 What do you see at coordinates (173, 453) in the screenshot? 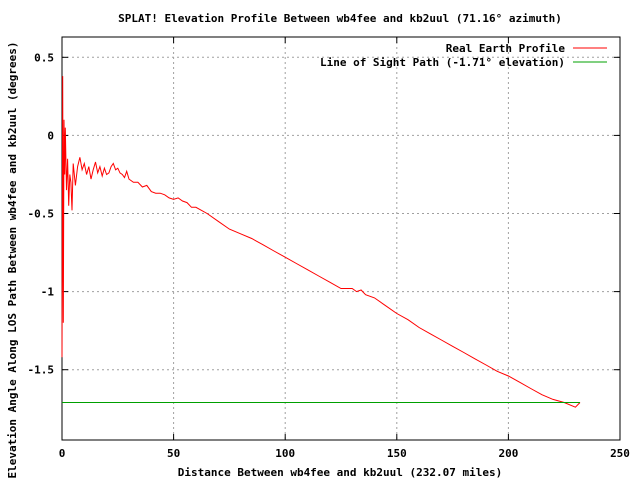
I see `x-tick-label: 50` at bounding box center [173, 453].